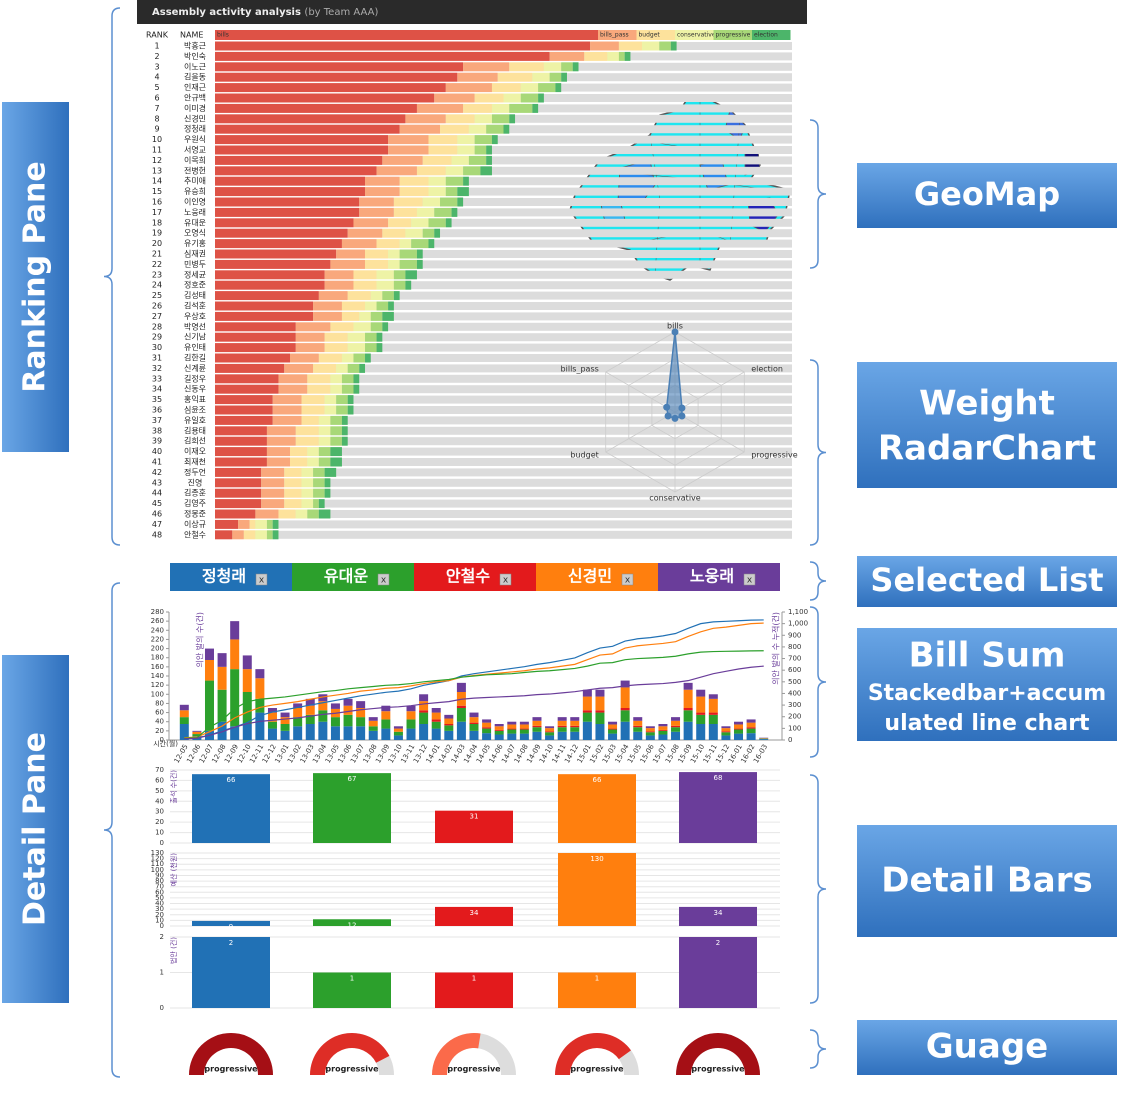 The image size is (1122, 1093). Describe the element at coordinates (195, 285) in the screenshot. I see `name: 정호준` at that location.